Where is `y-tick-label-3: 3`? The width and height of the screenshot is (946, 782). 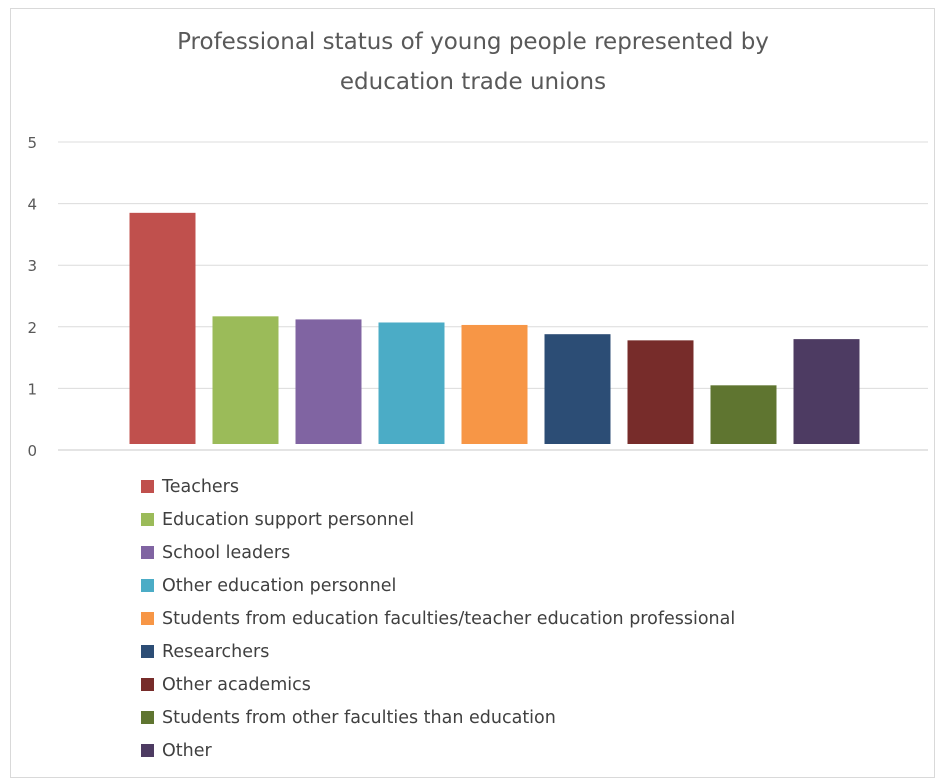 y-tick-label-3: 3 is located at coordinates (32, 266).